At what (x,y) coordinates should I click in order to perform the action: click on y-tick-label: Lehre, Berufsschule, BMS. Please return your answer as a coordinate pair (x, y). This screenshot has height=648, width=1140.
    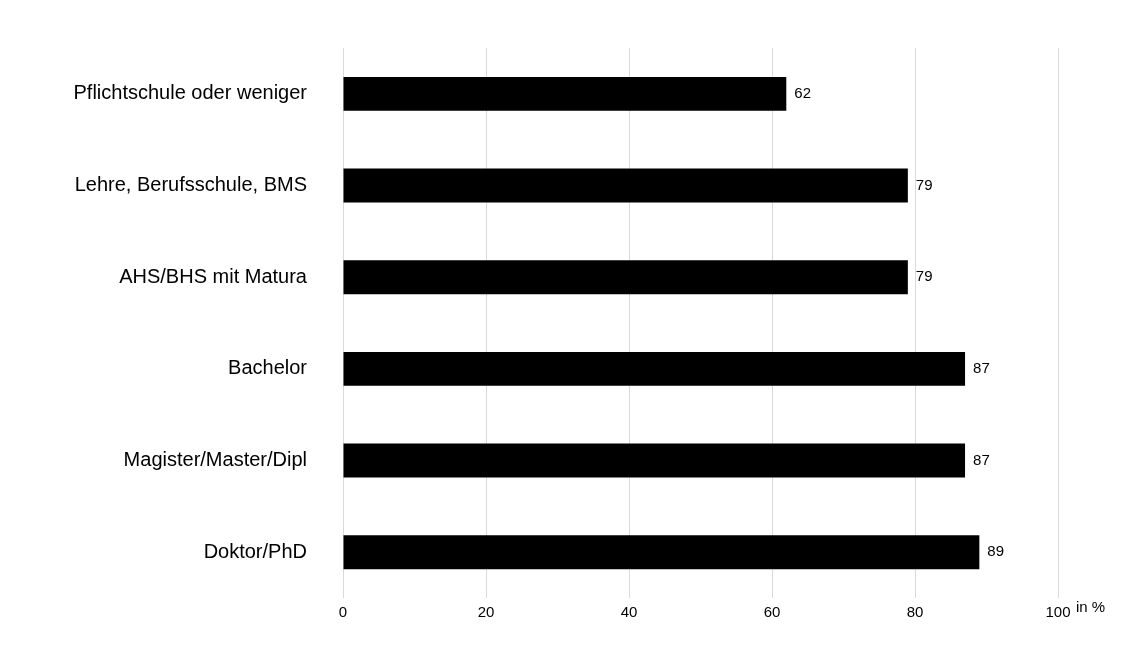
    Looking at the image, I should click on (190, 184).